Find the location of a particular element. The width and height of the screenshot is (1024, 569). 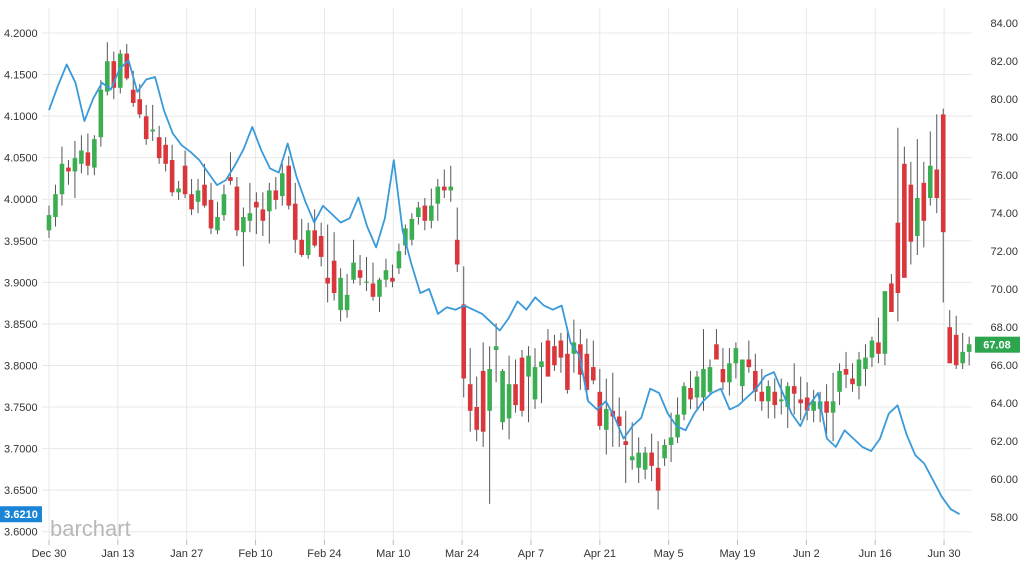

right-tick-label: 62.00 is located at coordinates (1004, 442).